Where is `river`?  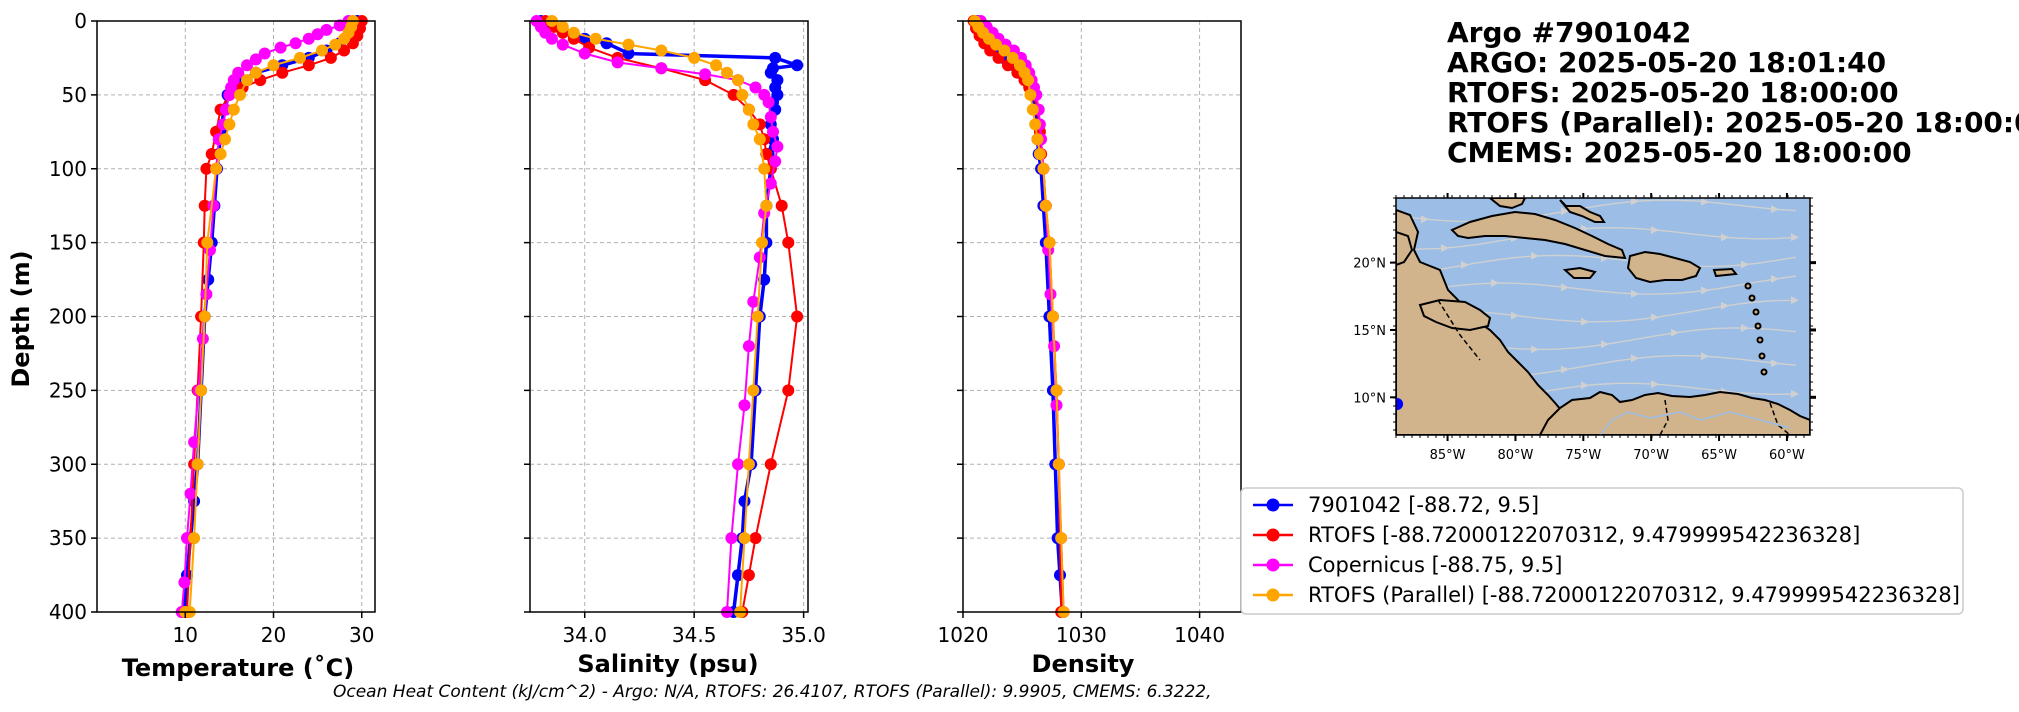
river is located at coordinates (1695, 423).